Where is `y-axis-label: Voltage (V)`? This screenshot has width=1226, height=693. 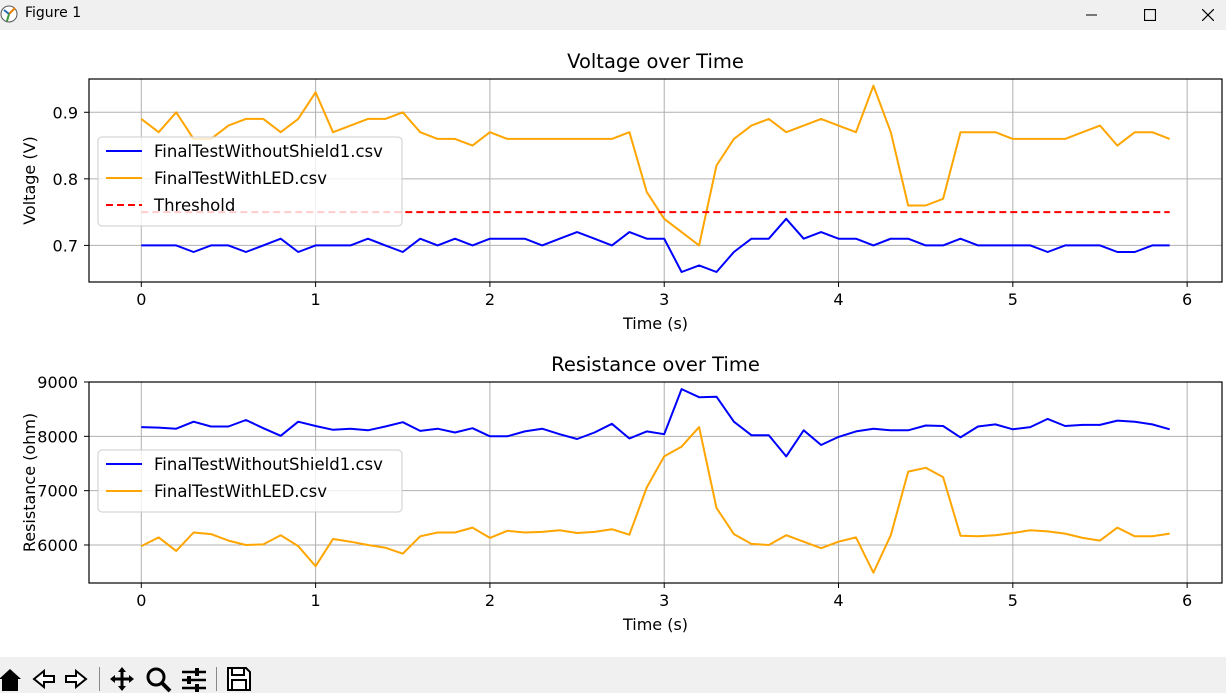
y-axis-label: Voltage (V) is located at coordinates (29, 180).